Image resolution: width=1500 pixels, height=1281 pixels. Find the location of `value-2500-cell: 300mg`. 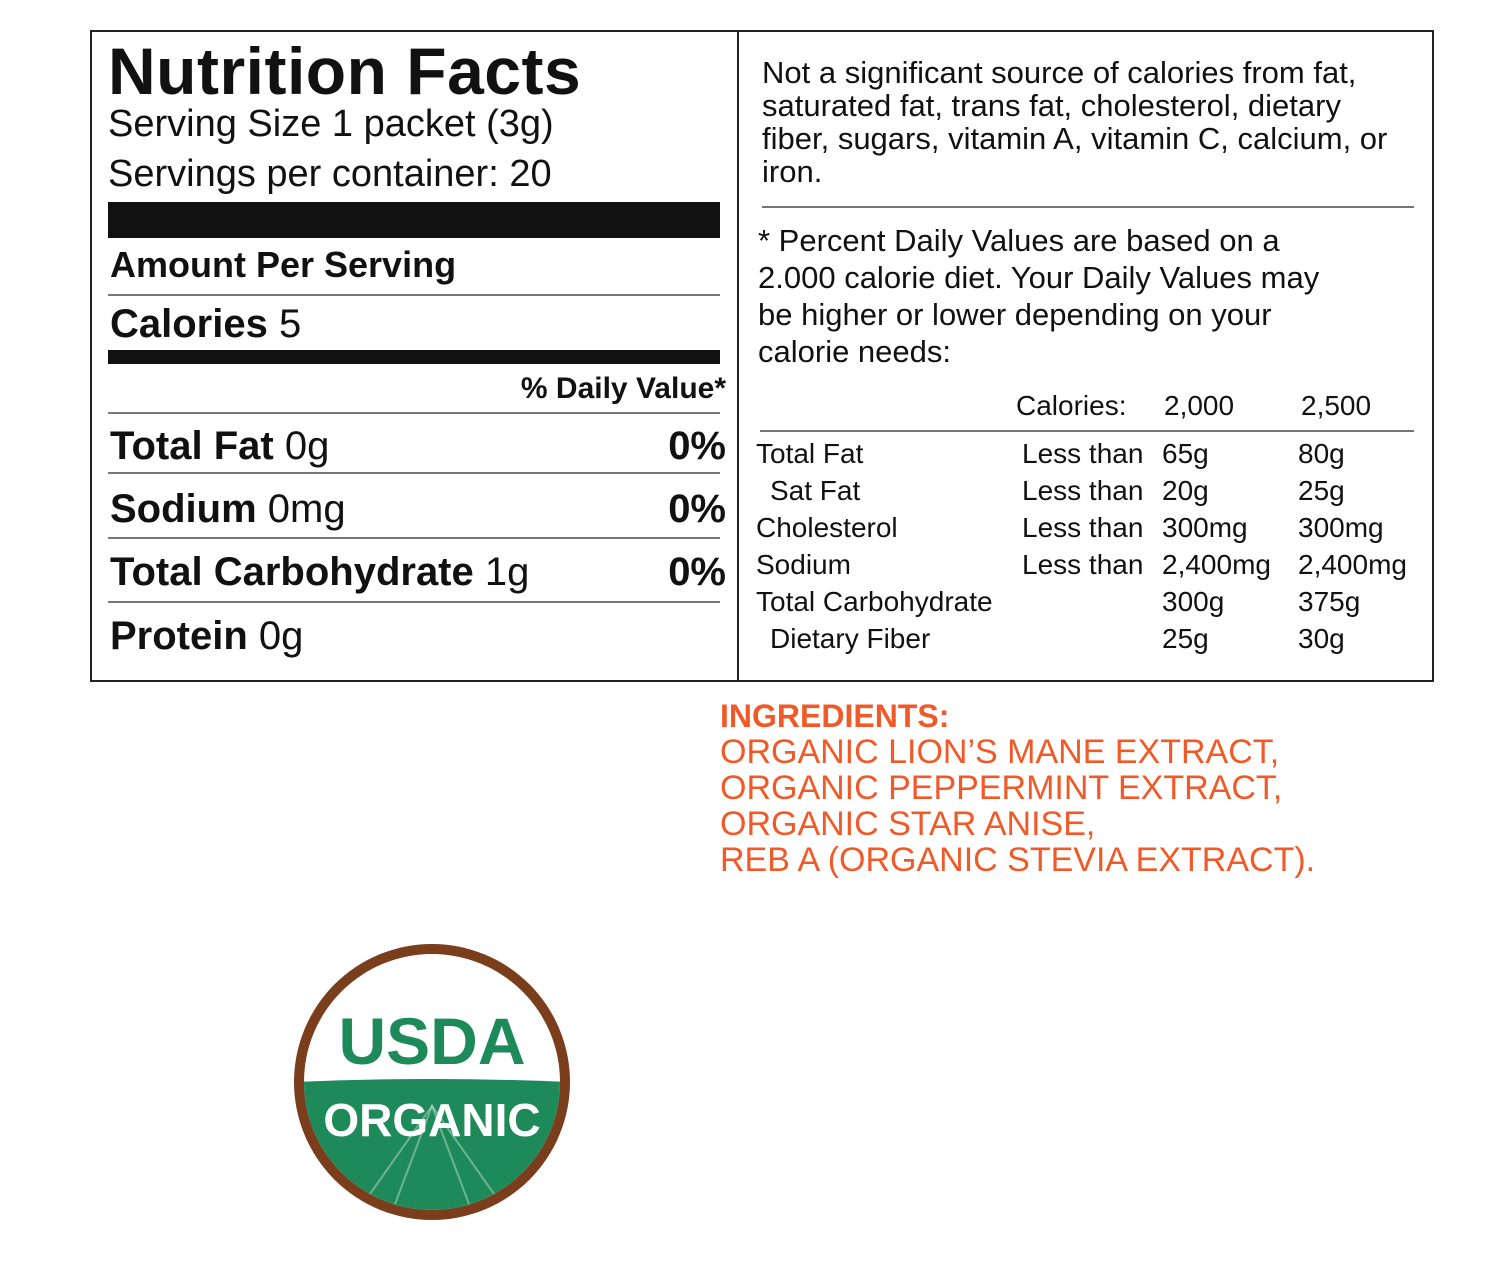

value-2500-cell: 300mg is located at coordinates (1341, 527).